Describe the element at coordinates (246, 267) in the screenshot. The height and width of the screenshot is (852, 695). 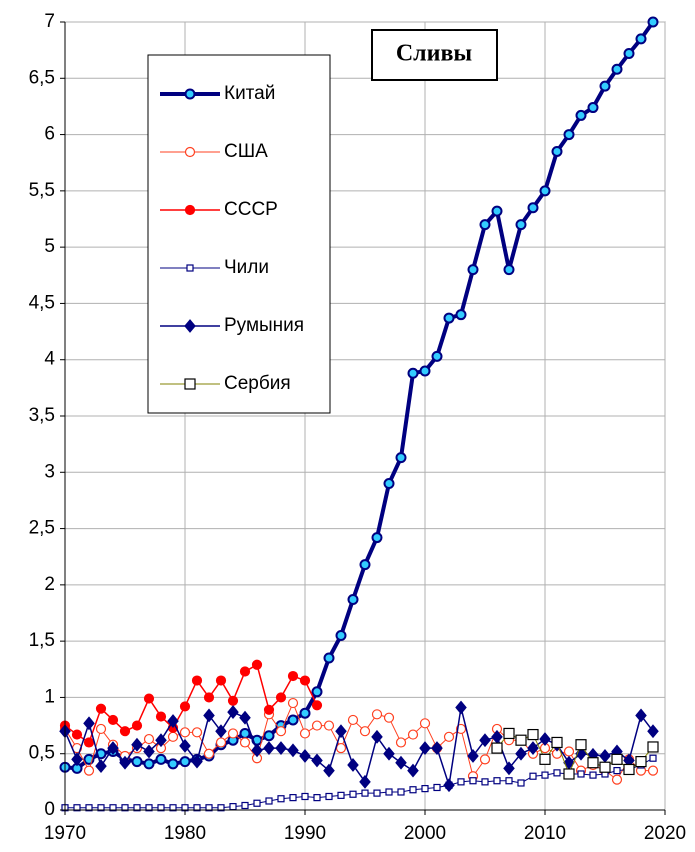
I see `legend-label: Чили` at that location.